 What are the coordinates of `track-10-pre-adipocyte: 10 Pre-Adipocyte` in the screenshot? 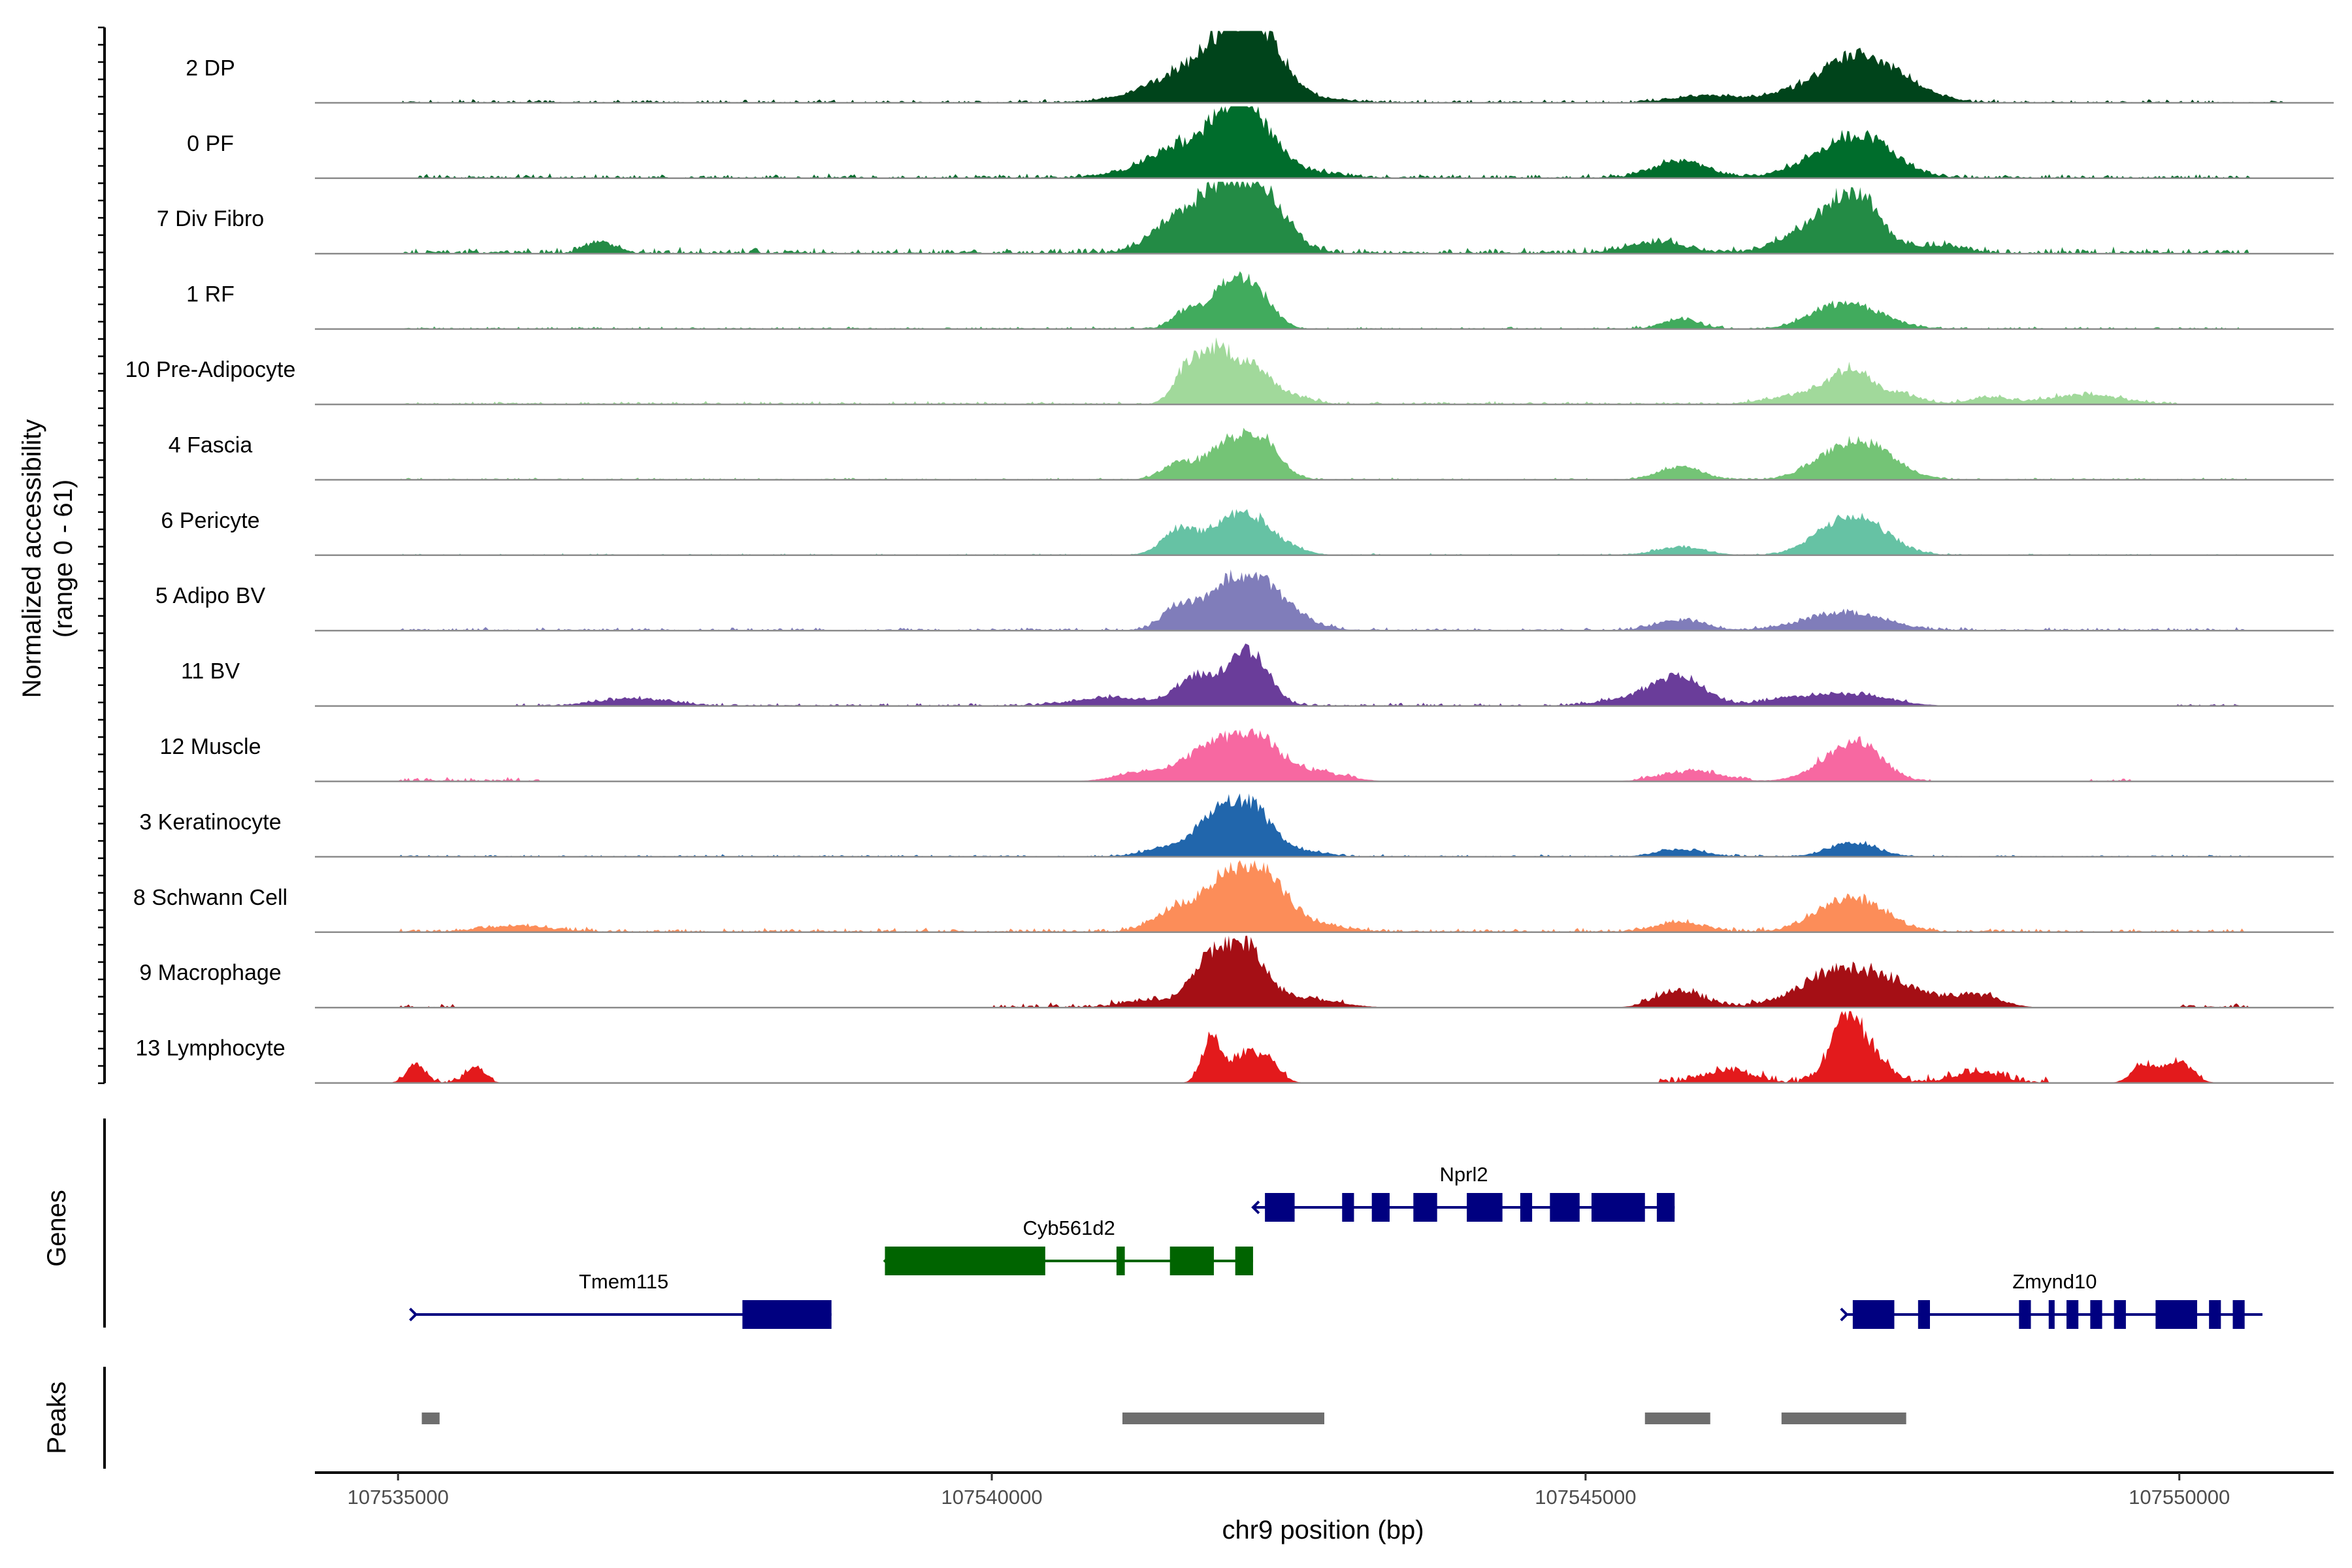 It's located at (1229, 371).